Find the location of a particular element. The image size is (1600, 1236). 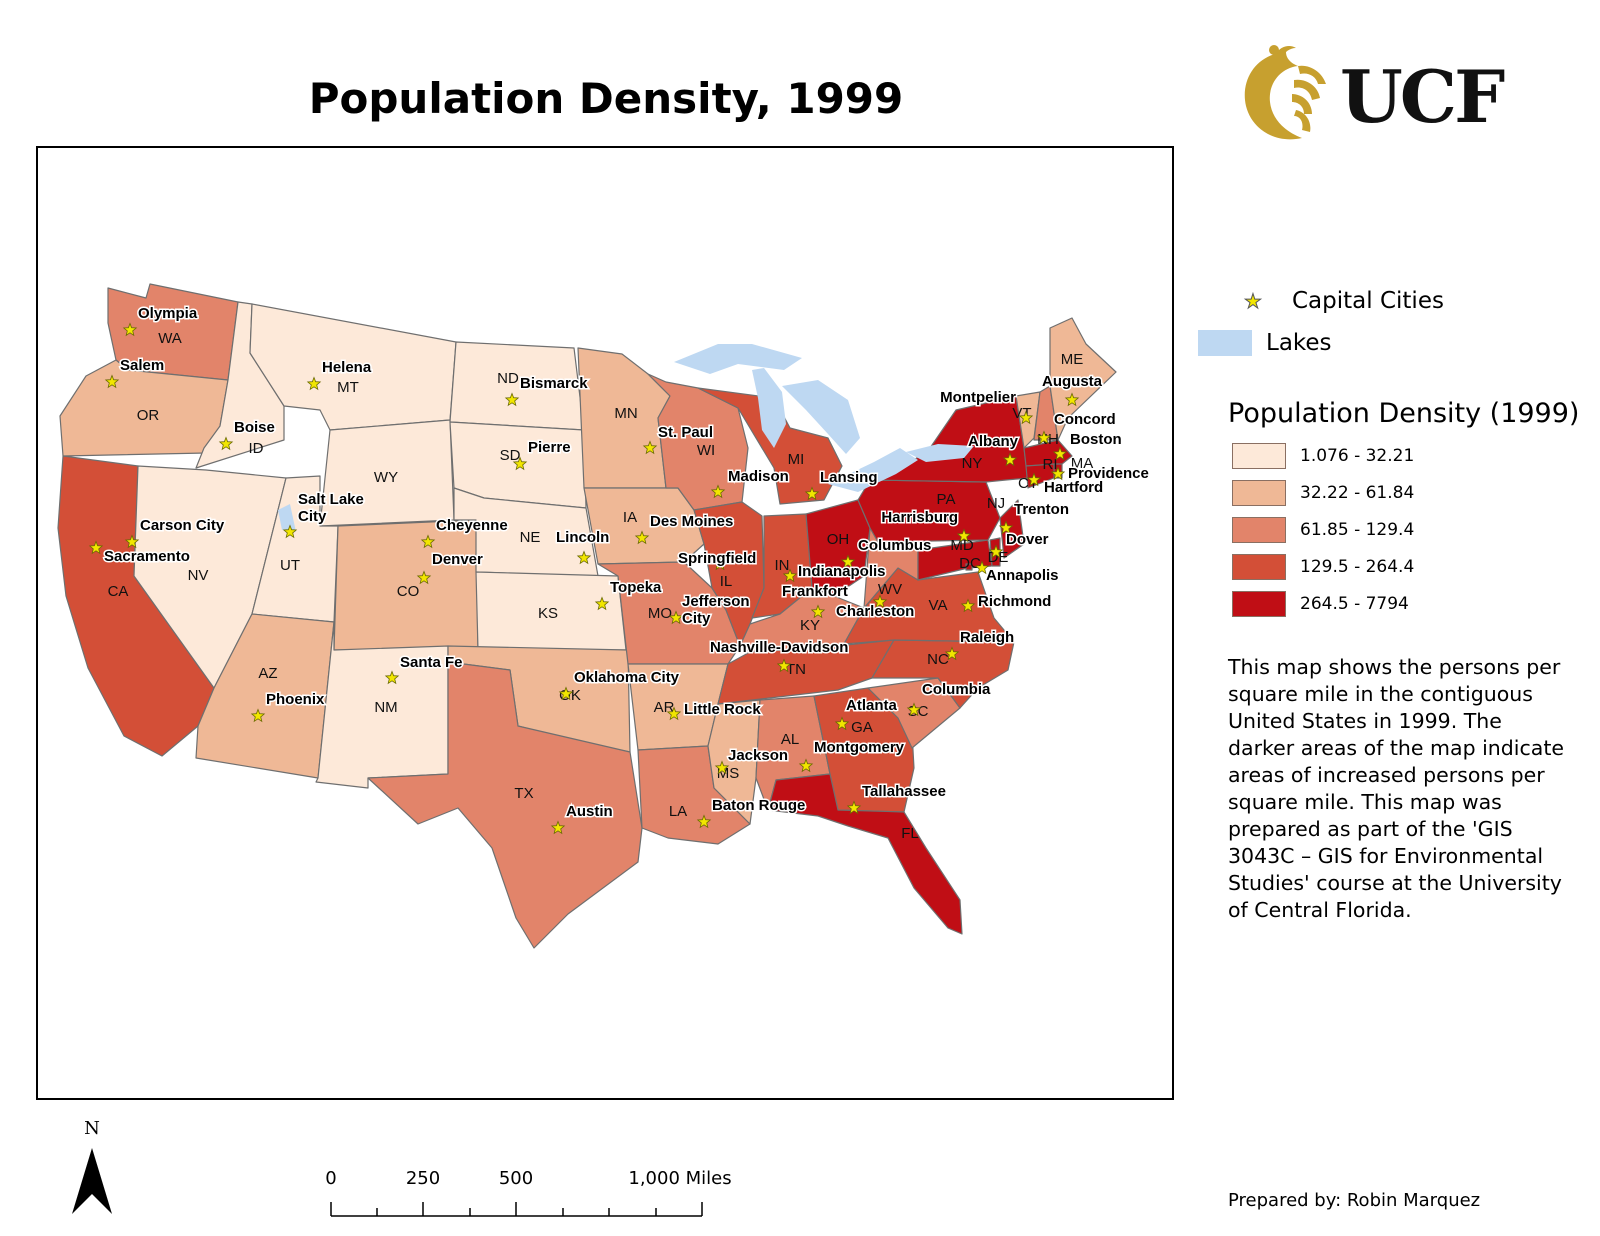

legend-class-label: 61.85 - 129.4 is located at coordinates (1357, 530).